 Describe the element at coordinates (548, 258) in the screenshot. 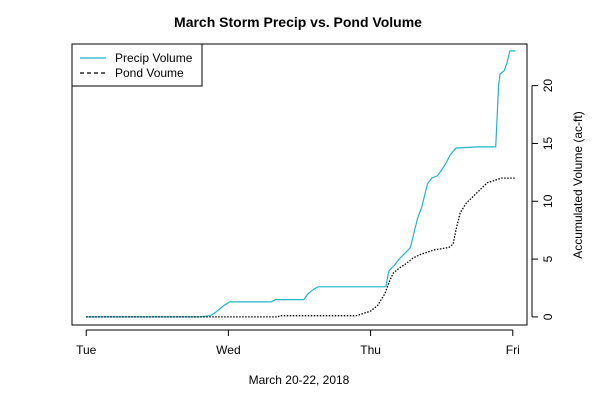

I see `y-tick-label: 5` at that location.